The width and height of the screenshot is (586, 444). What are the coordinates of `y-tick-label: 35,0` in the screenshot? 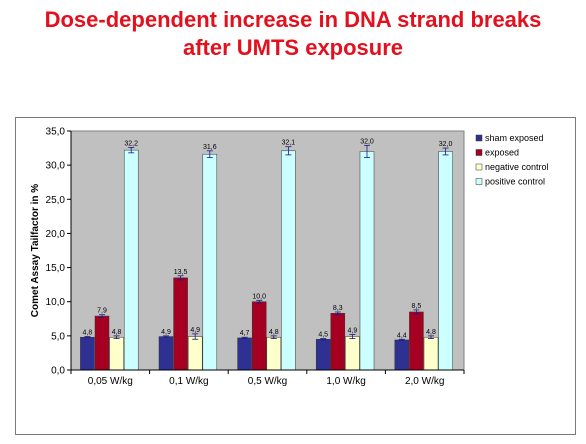 It's located at (56, 132).